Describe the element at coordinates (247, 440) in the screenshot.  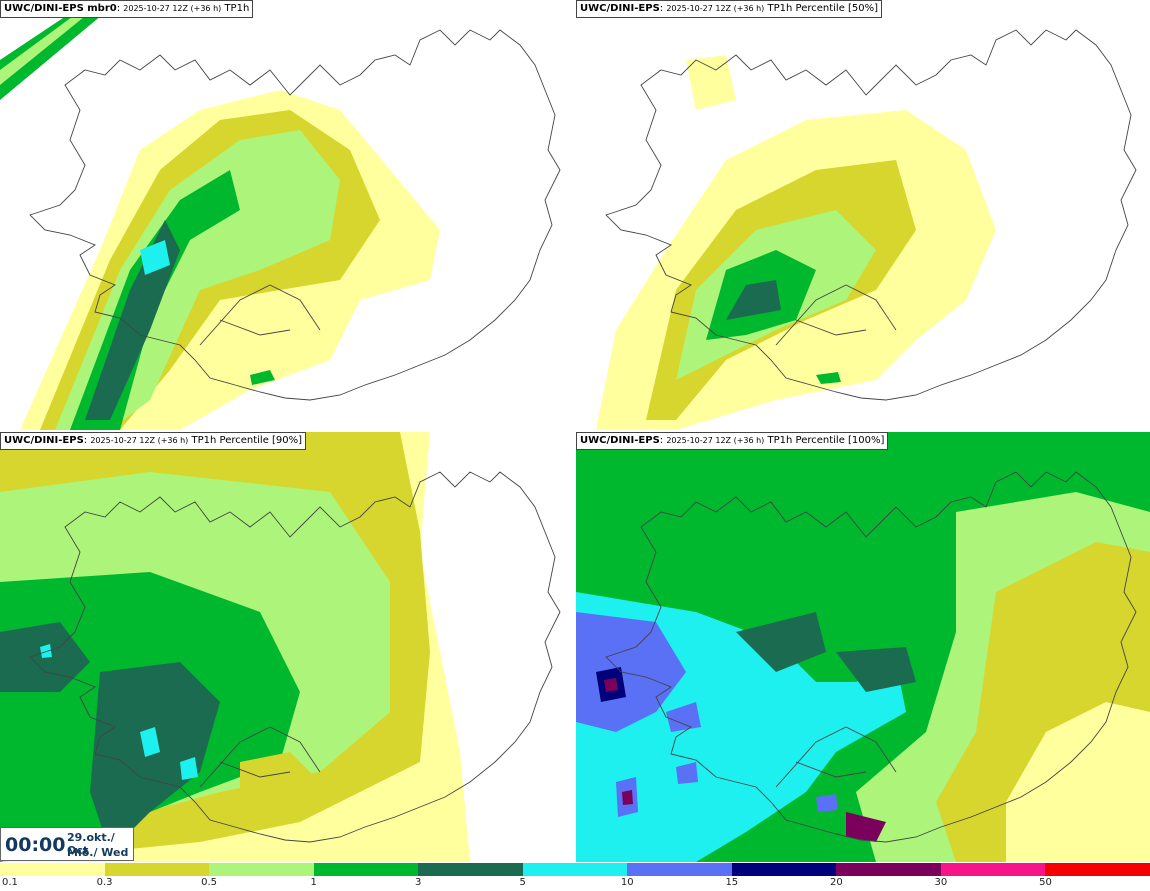
I see `panel-field: TP1h Percentile [90%]` at that location.